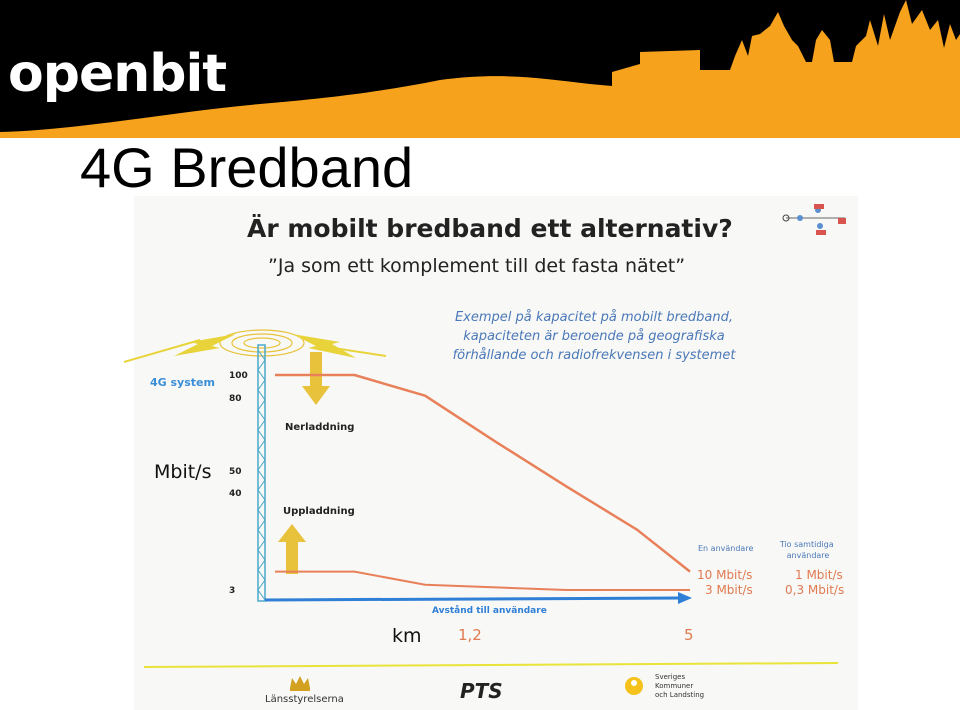 This screenshot has height=710, width=960. What do you see at coordinates (117, 74) in the screenshot?
I see `openbit-logo: openbit` at bounding box center [117, 74].